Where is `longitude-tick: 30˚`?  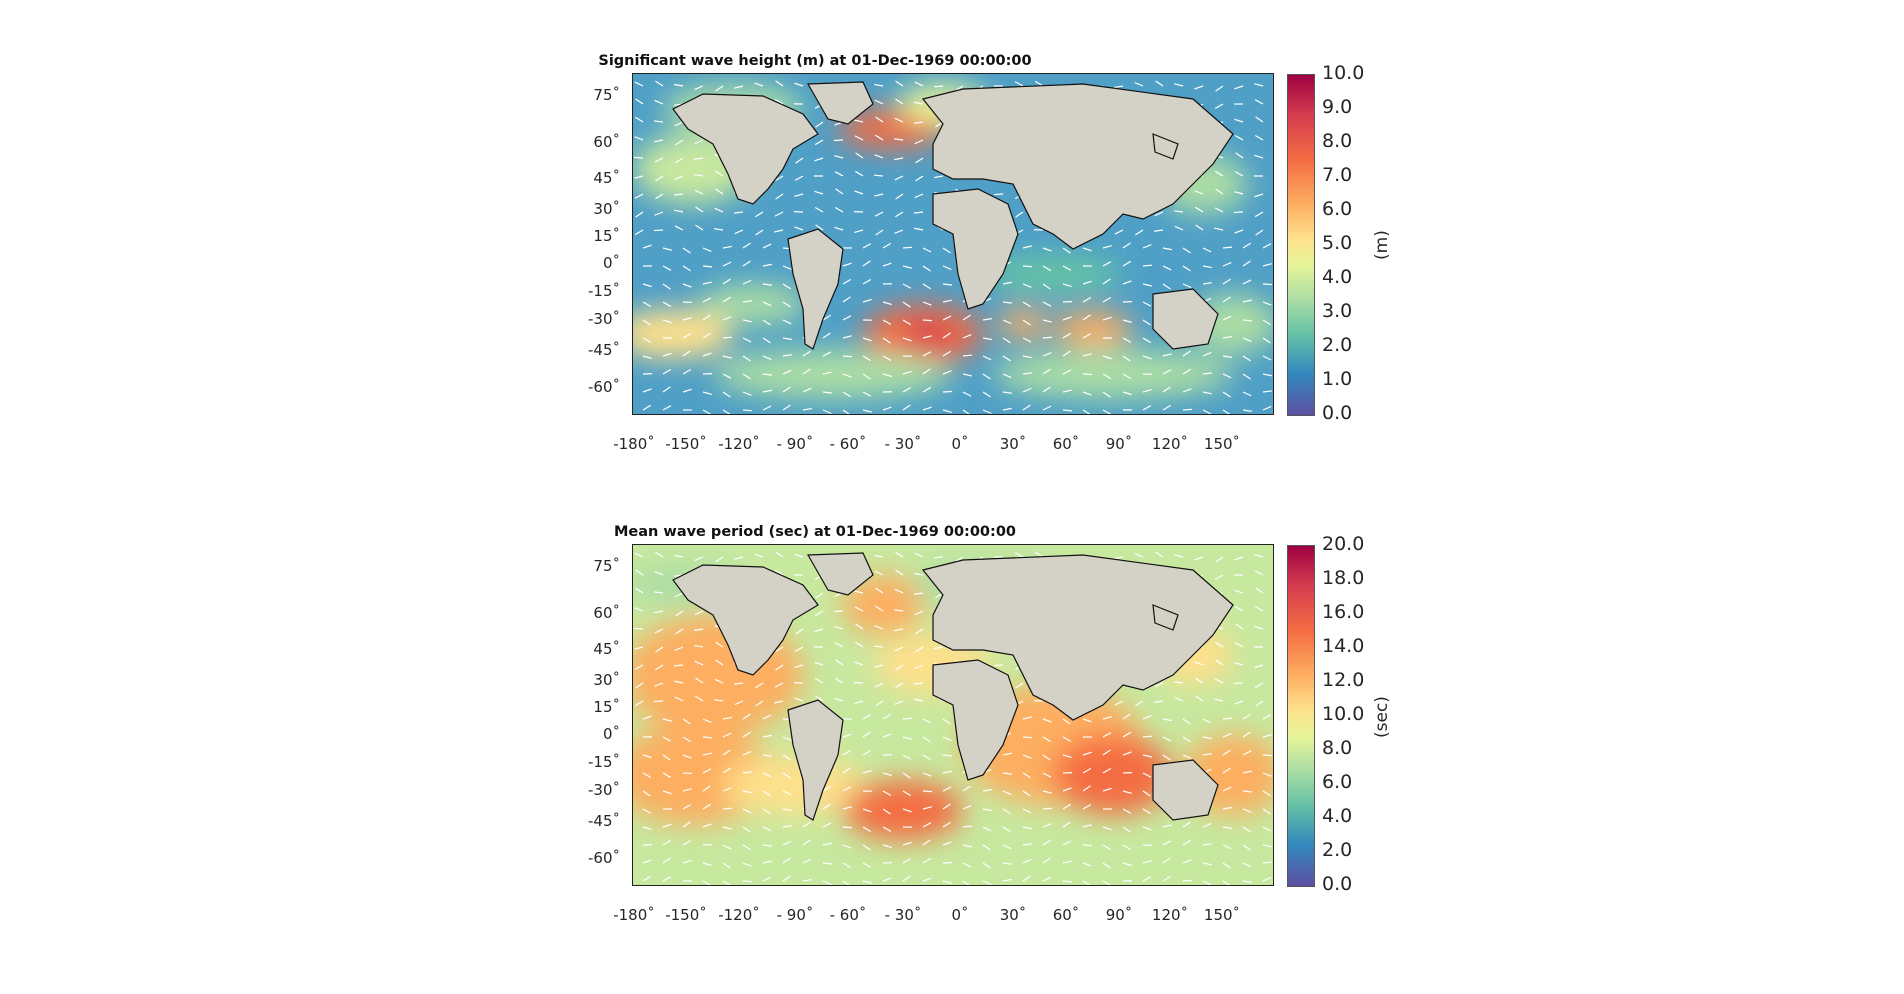
longitude-tick: 30˚ is located at coordinates (1013, 915).